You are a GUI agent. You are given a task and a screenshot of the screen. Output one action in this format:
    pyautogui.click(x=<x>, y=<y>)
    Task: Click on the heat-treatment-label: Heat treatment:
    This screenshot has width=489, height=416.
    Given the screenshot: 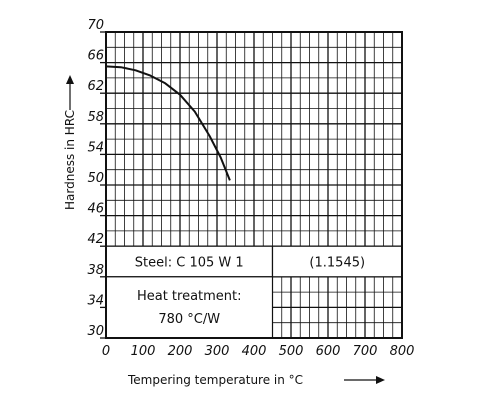 What is the action you would take?
    pyautogui.click(x=189, y=296)
    